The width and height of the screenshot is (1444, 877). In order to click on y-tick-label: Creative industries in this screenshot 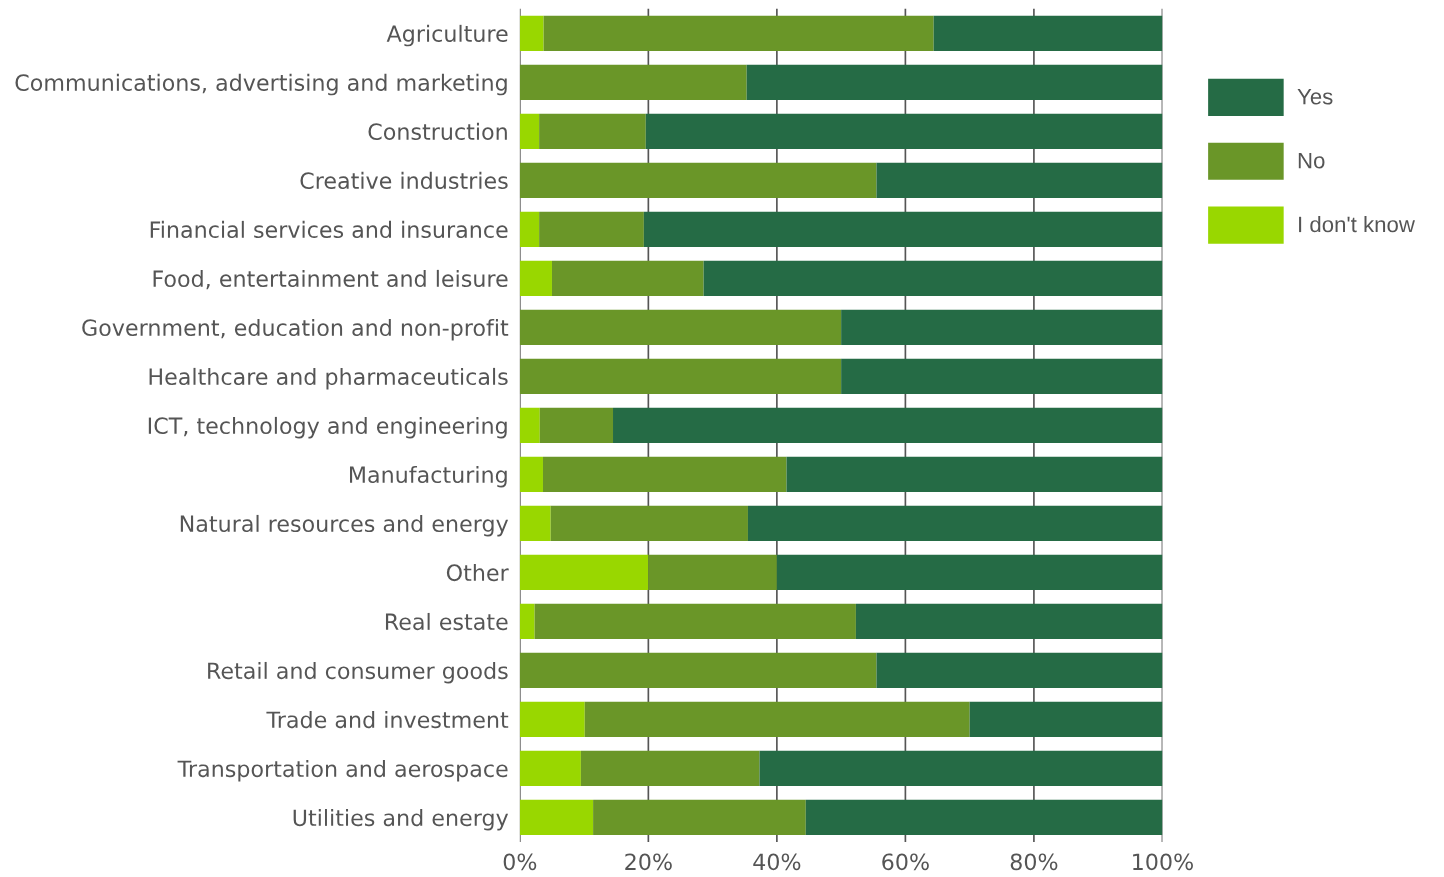, I will do `click(404, 180)`.